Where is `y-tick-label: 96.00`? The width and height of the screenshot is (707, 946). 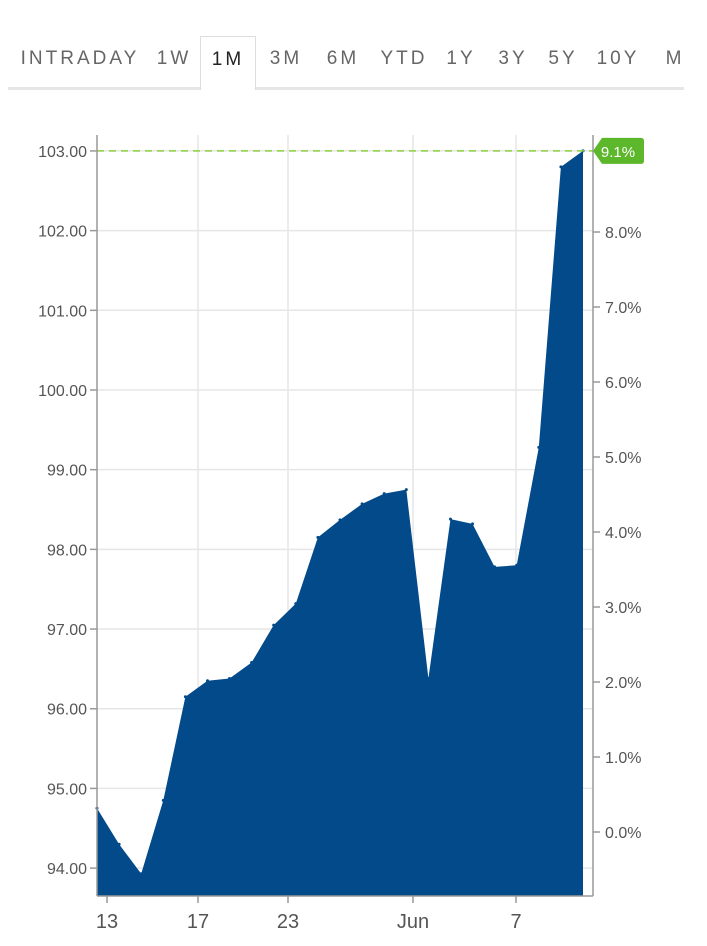
y-tick-label: 96.00 is located at coordinates (67, 710).